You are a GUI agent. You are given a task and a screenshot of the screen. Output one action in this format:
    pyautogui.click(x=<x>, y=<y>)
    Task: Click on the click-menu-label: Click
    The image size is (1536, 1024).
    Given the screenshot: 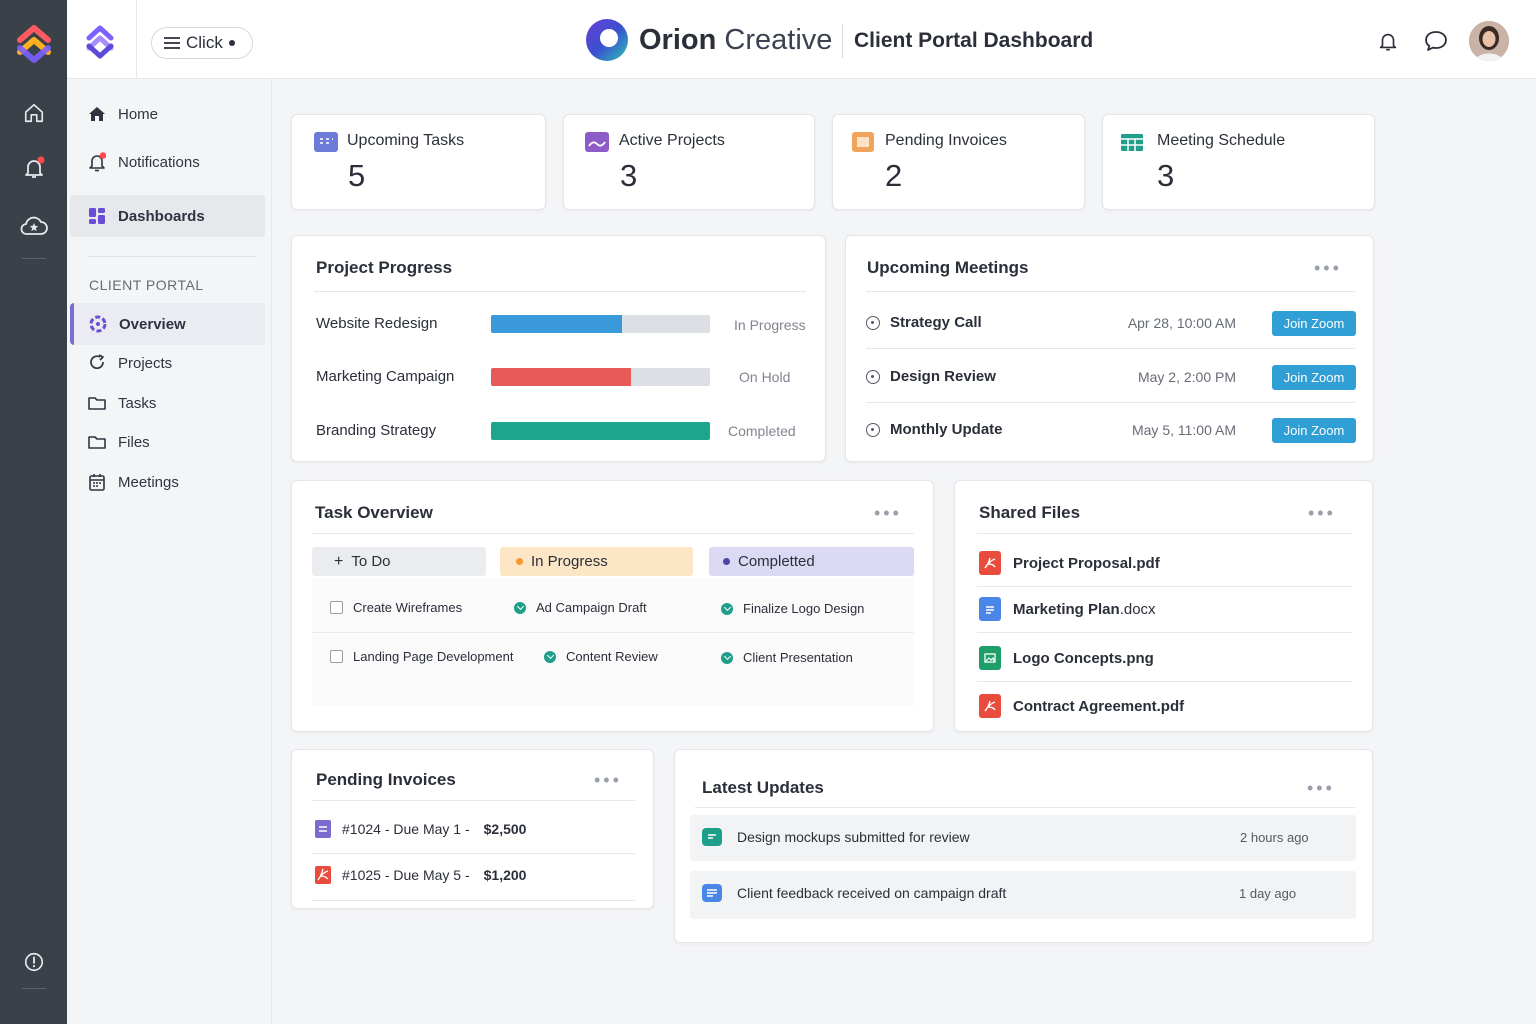 What is the action you would take?
    pyautogui.click(x=204, y=42)
    